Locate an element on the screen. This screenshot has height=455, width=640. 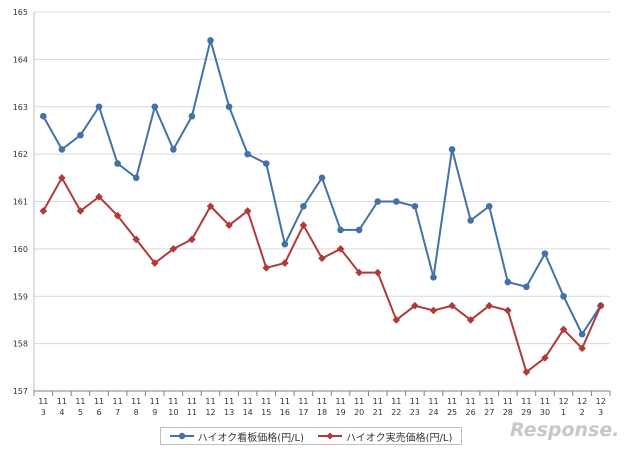
x-tick-label-day: 20 is located at coordinates (359, 412).